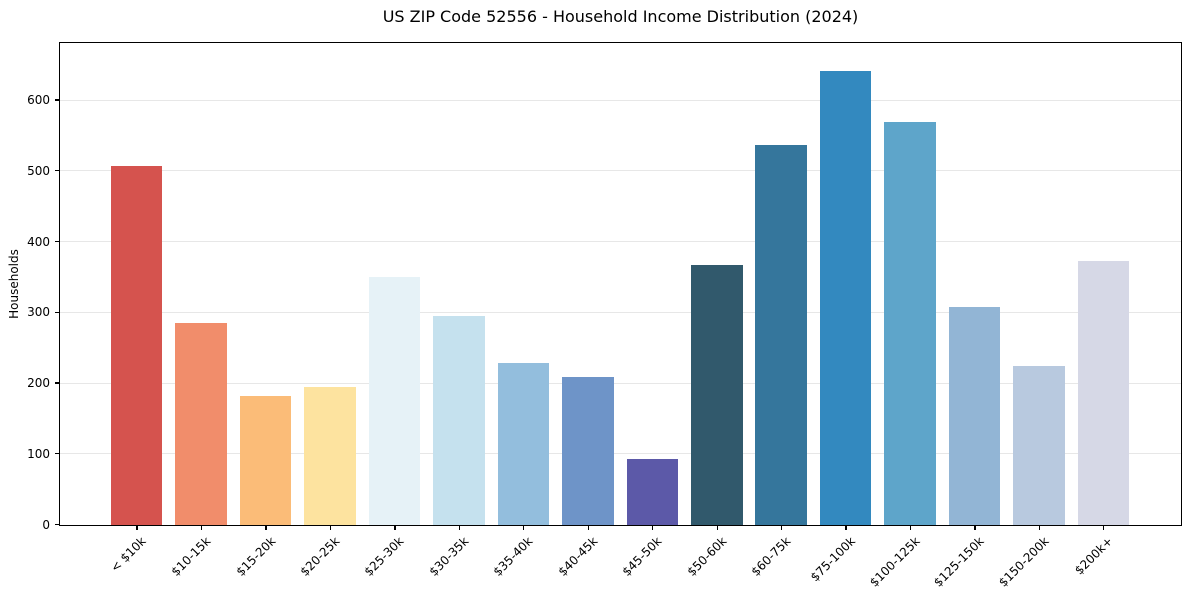 The width and height of the screenshot is (1189, 590). Describe the element at coordinates (449, 556) in the screenshot. I see `x-tick-label: $30-35k` at that location.